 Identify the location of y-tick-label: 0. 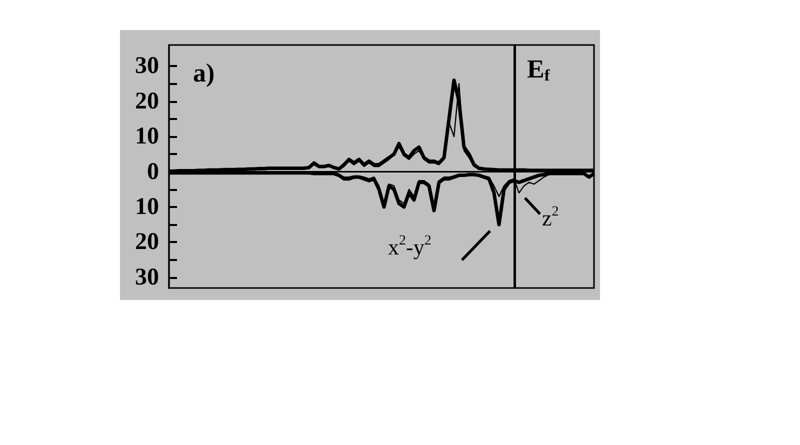
(153, 171).